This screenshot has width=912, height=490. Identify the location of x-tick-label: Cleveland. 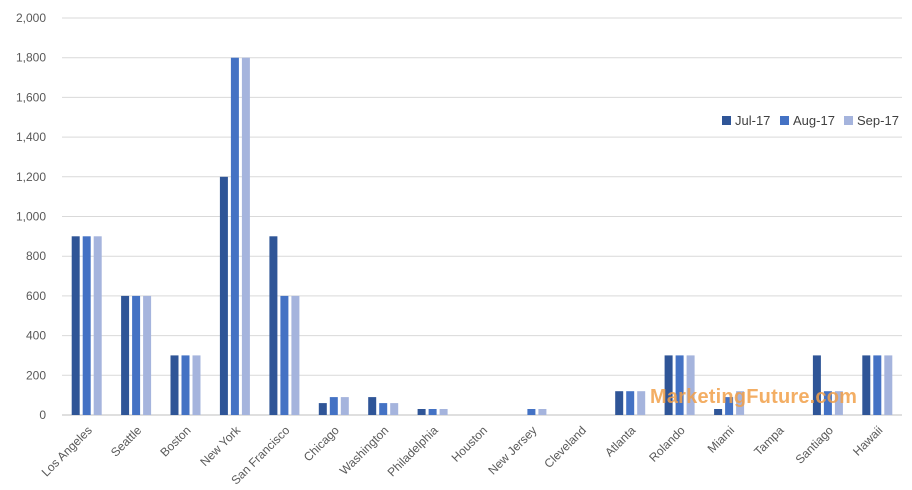
(565, 447).